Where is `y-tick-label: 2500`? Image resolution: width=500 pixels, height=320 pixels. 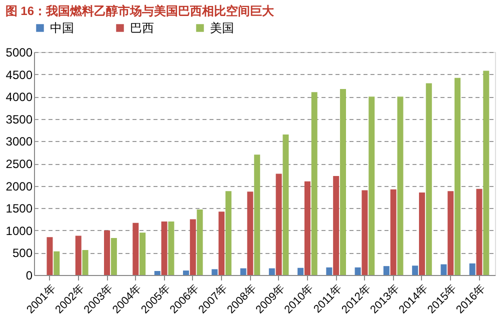 y-tick-label: 2500 is located at coordinates (19, 164).